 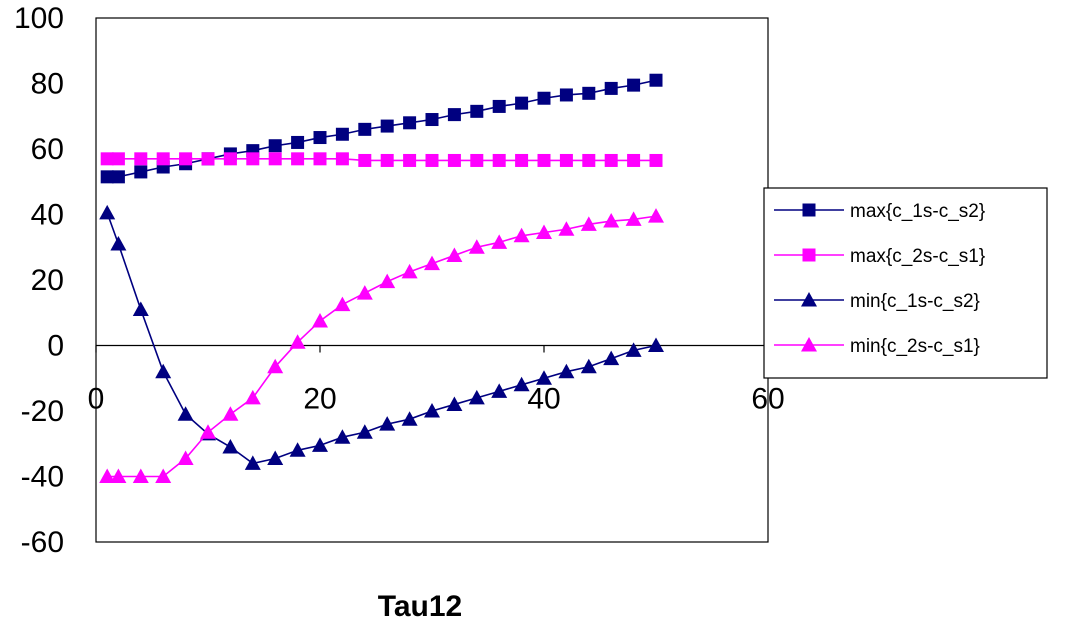 I want to click on y-tick-label: 40, so click(x=47, y=215).